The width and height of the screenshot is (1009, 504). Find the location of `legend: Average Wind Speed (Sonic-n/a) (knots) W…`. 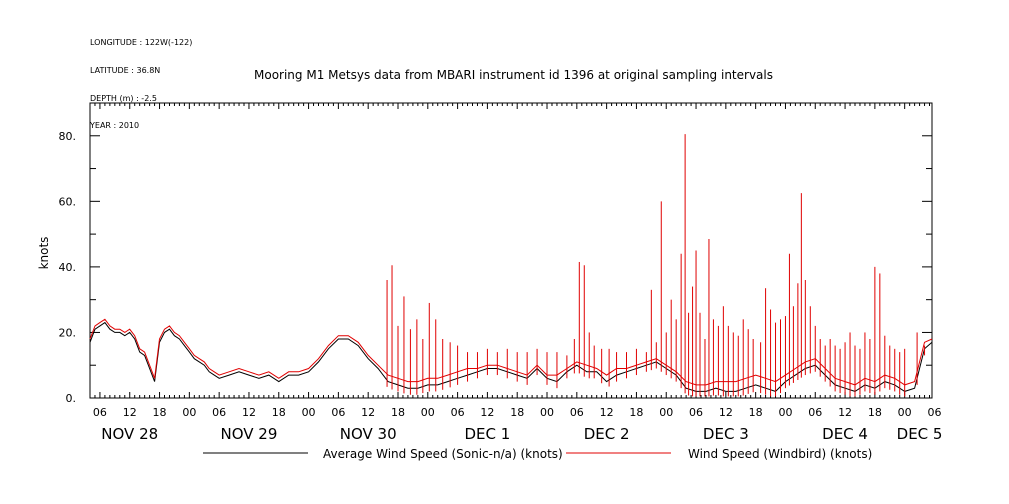

legend: Average Wind Speed (Sonic-n/a) (knots) W… is located at coordinates (537, 454).